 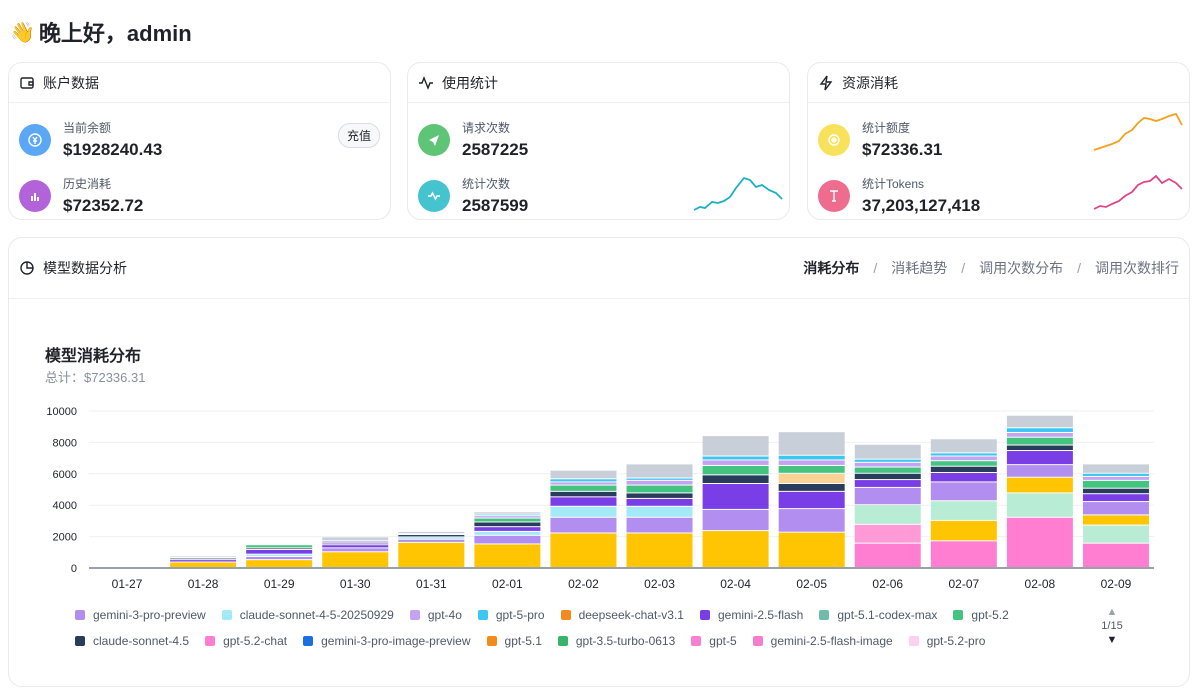 What do you see at coordinates (511, 615) in the screenshot?
I see `legend-item: gpt-5-pro` at bounding box center [511, 615].